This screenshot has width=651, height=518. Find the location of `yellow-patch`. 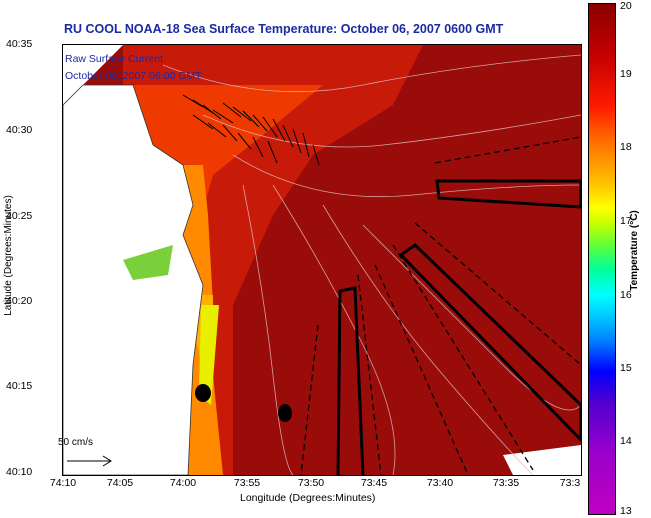

yellow-patch is located at coordinates (209, 355).